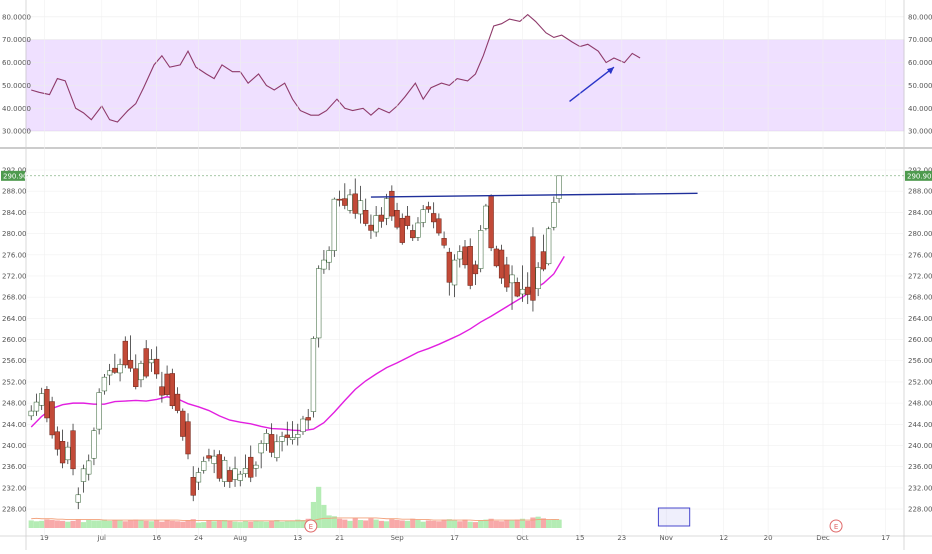 Image resolution: width=932 pixels, height=554 pixels. Describe the element at coordinates (297, 538) in the screenshot. I see `x-tick-label: 13` at that location.